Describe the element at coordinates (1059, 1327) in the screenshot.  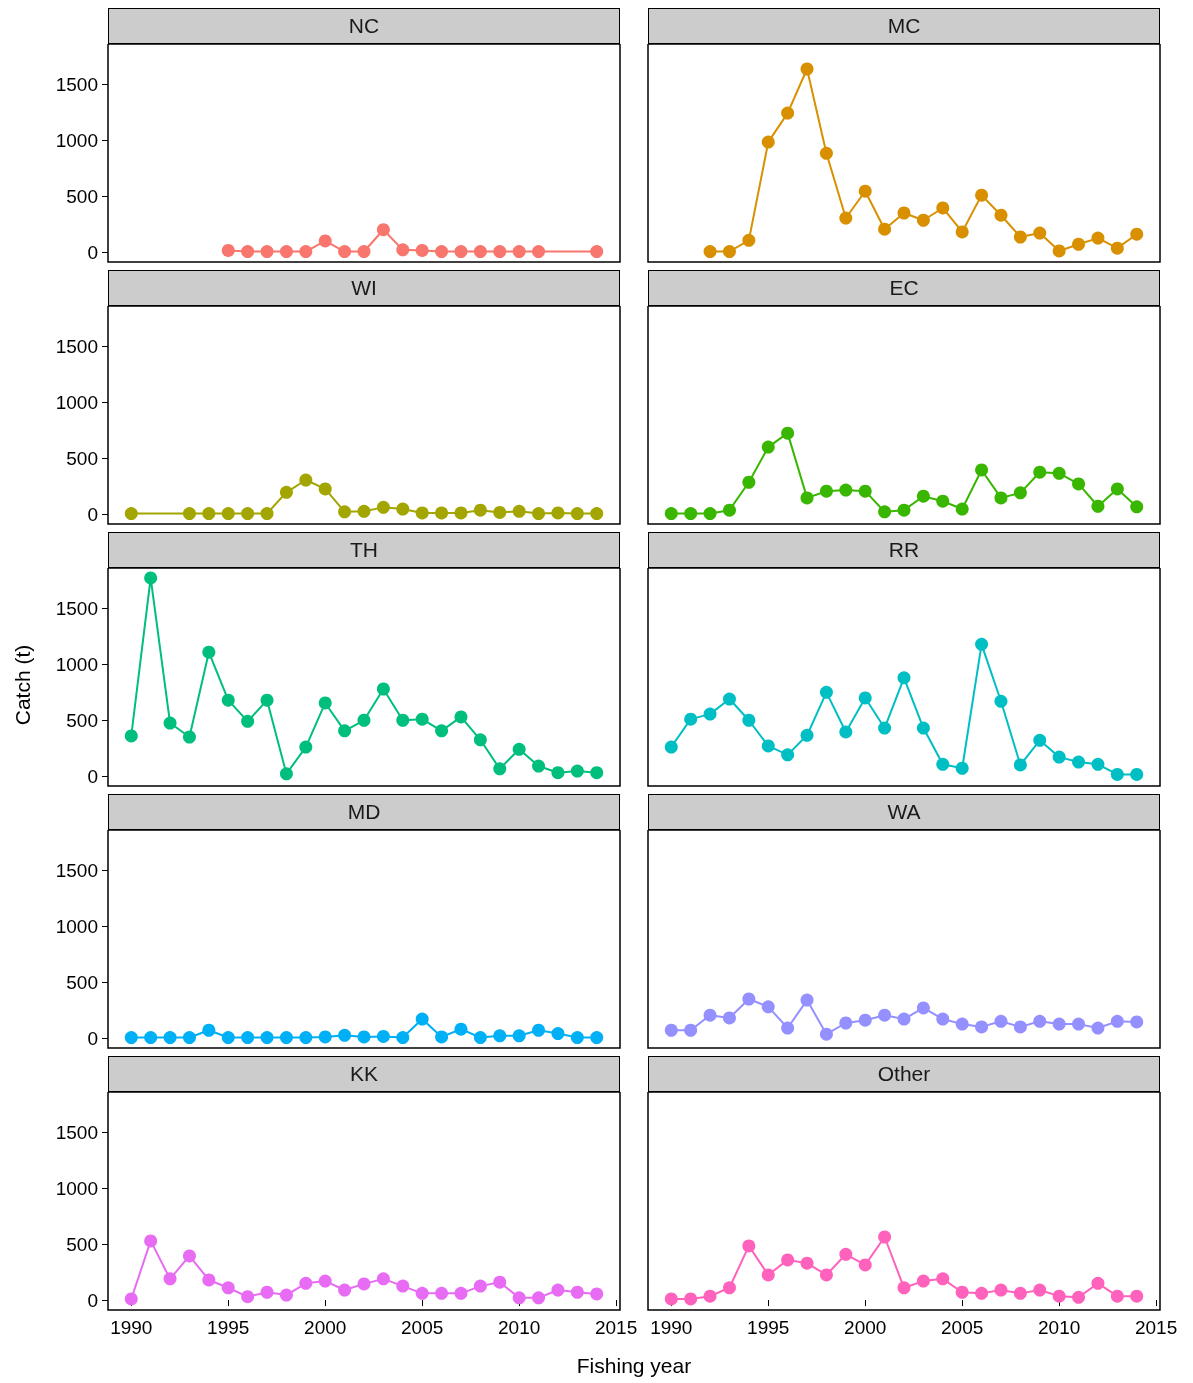
I see `x-tick-label: 2010` at that location.